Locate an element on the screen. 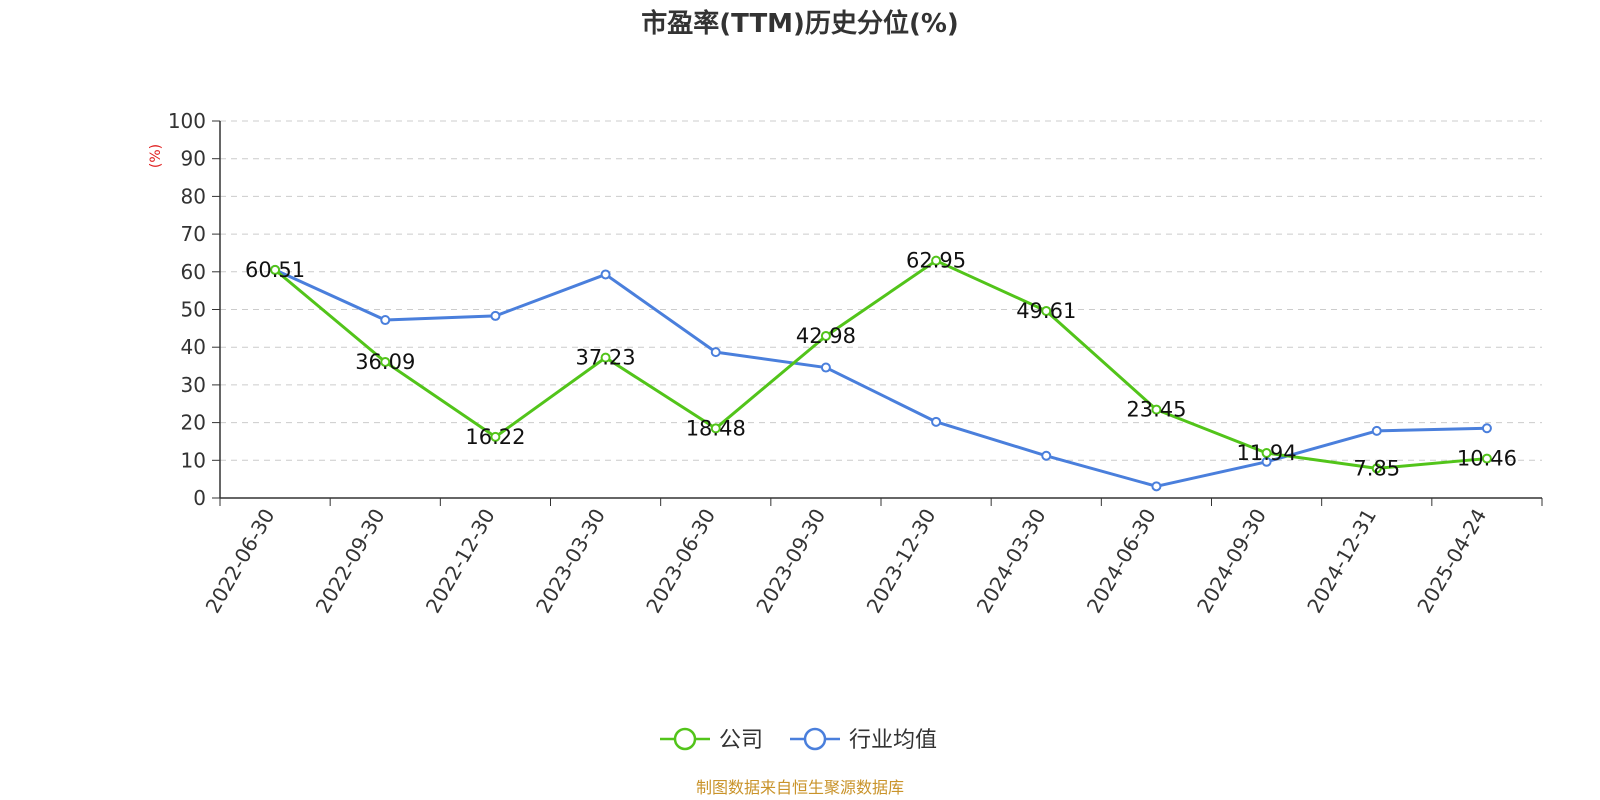  y-tick-label: 10 is located at coordinates (193, 460).